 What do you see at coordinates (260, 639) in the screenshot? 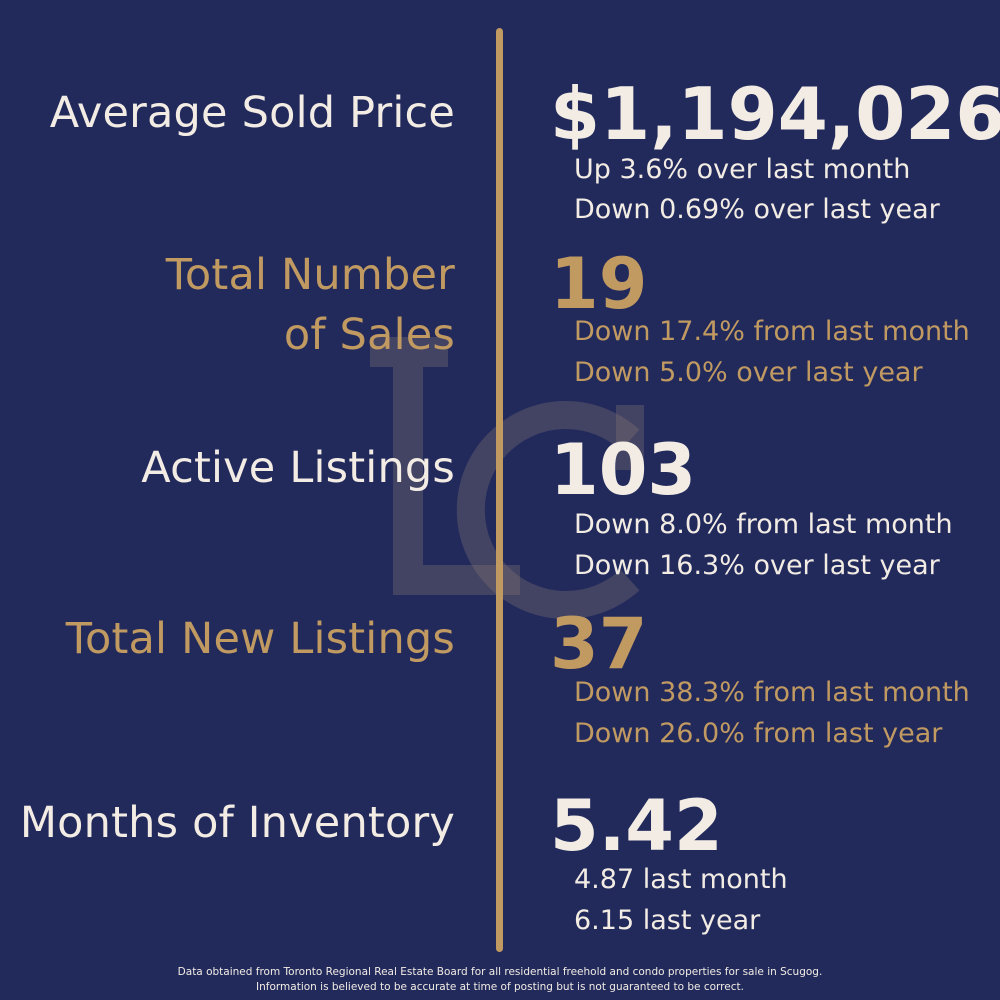
I see `new-listings-label: Total New Listings` at bounding box center [260, 639].